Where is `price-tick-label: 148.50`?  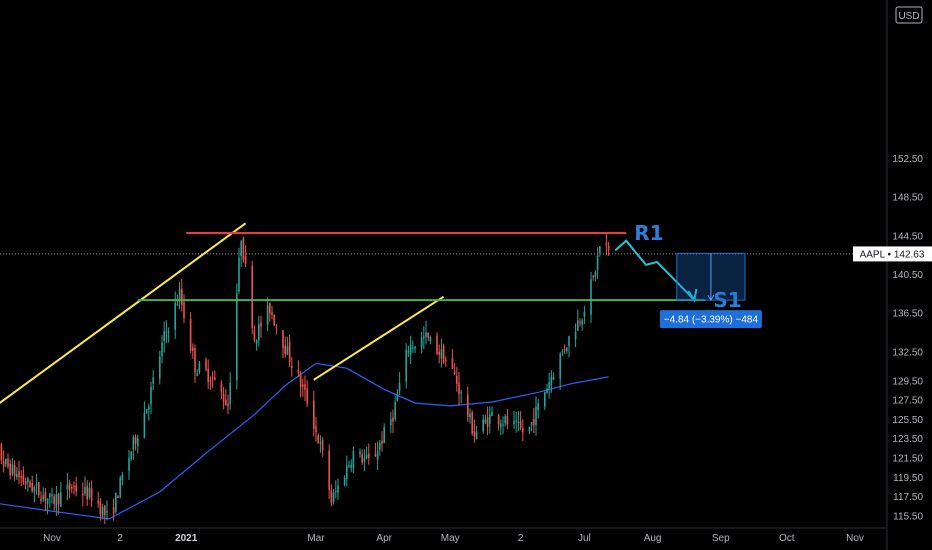
price-tick-label: 148.50 is located at coordinates (907, 198).